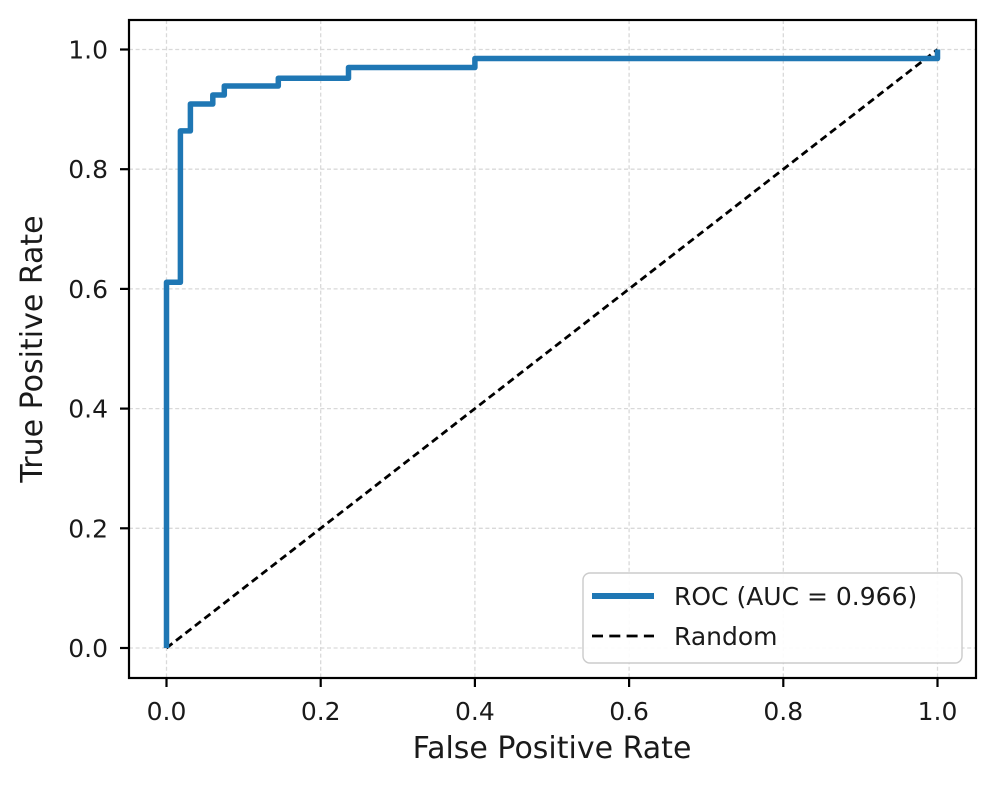 This screenshot has height=794, width=995. I want to click on y-tick-label: 0.0, so click(88, 648).